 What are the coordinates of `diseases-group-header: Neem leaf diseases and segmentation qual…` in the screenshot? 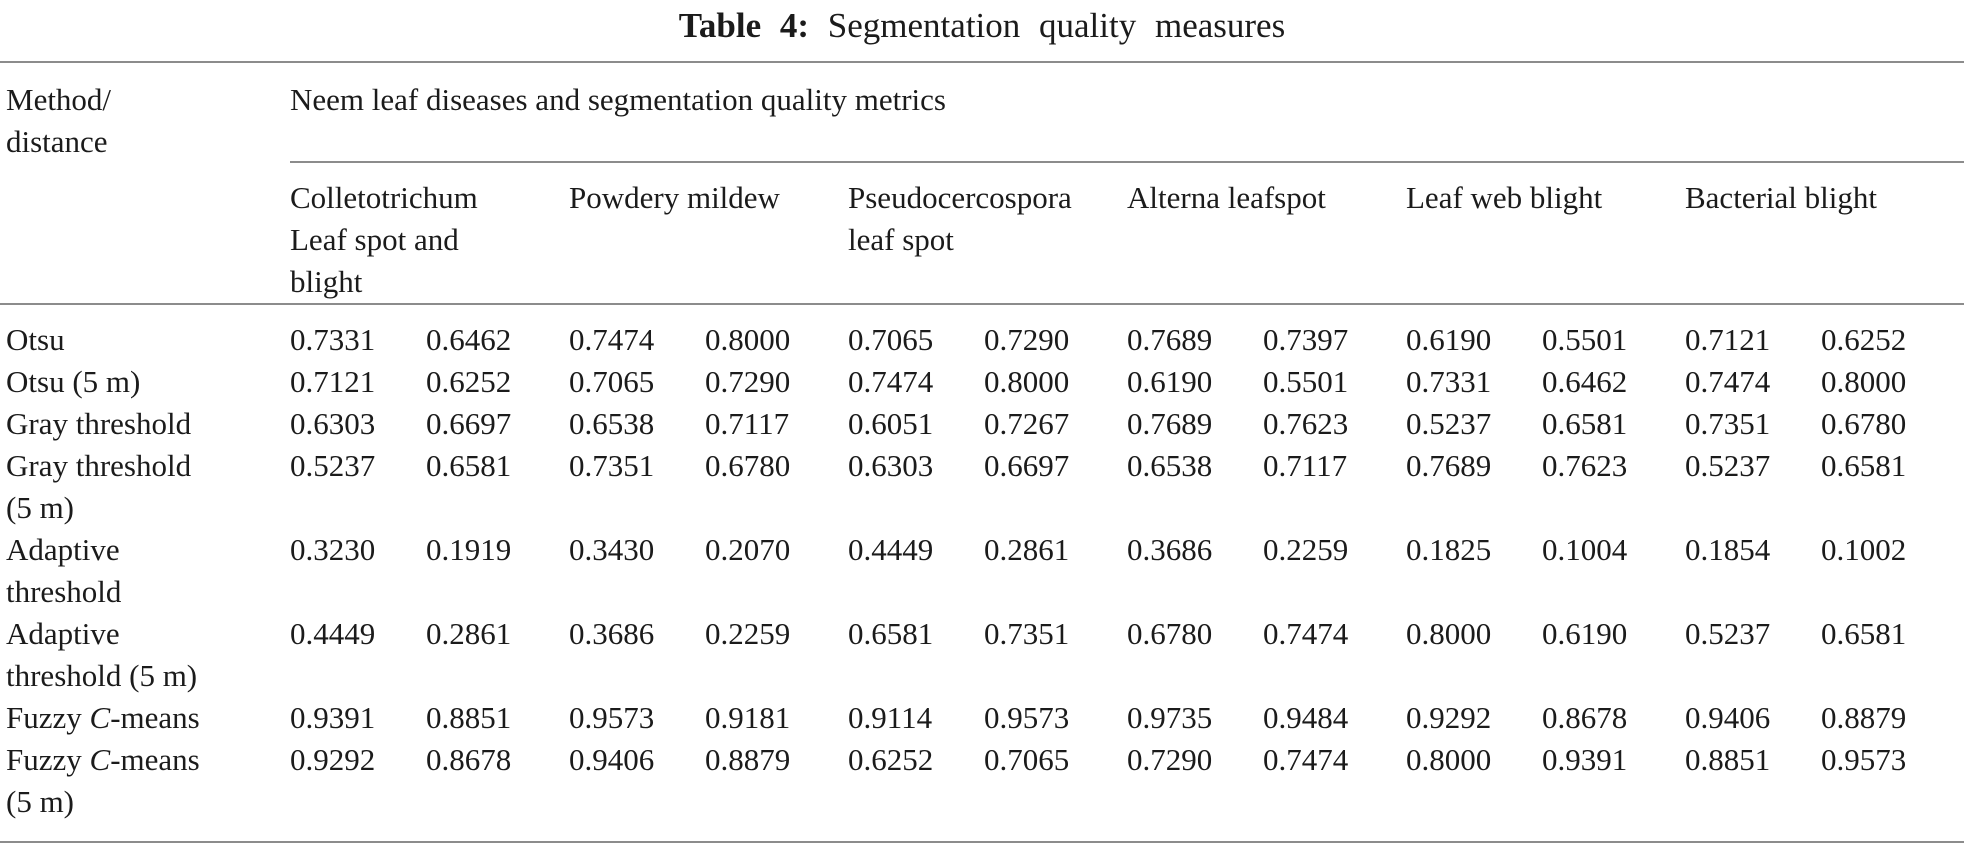 It's located at (1127, 112).